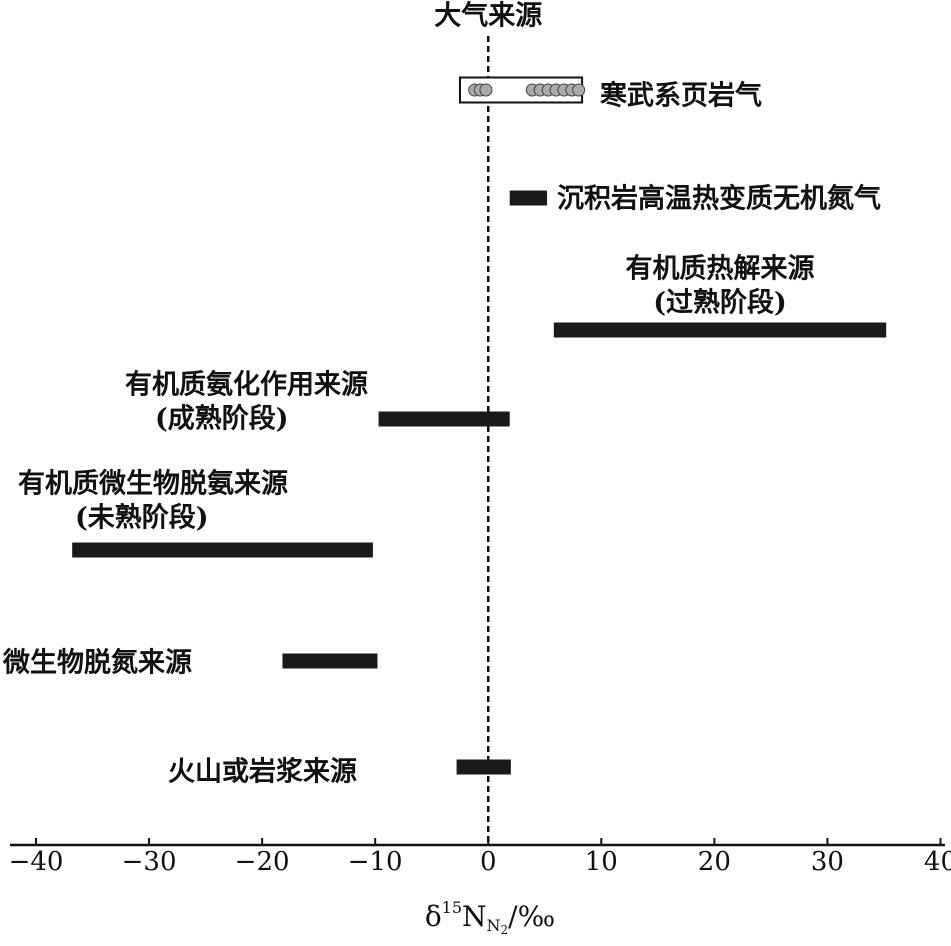 The image size is (951, 946). What do you see at coordinates (531, 916) in the screenshot?
I see `x-label-part: /‰` at bounding box center [531, 916].